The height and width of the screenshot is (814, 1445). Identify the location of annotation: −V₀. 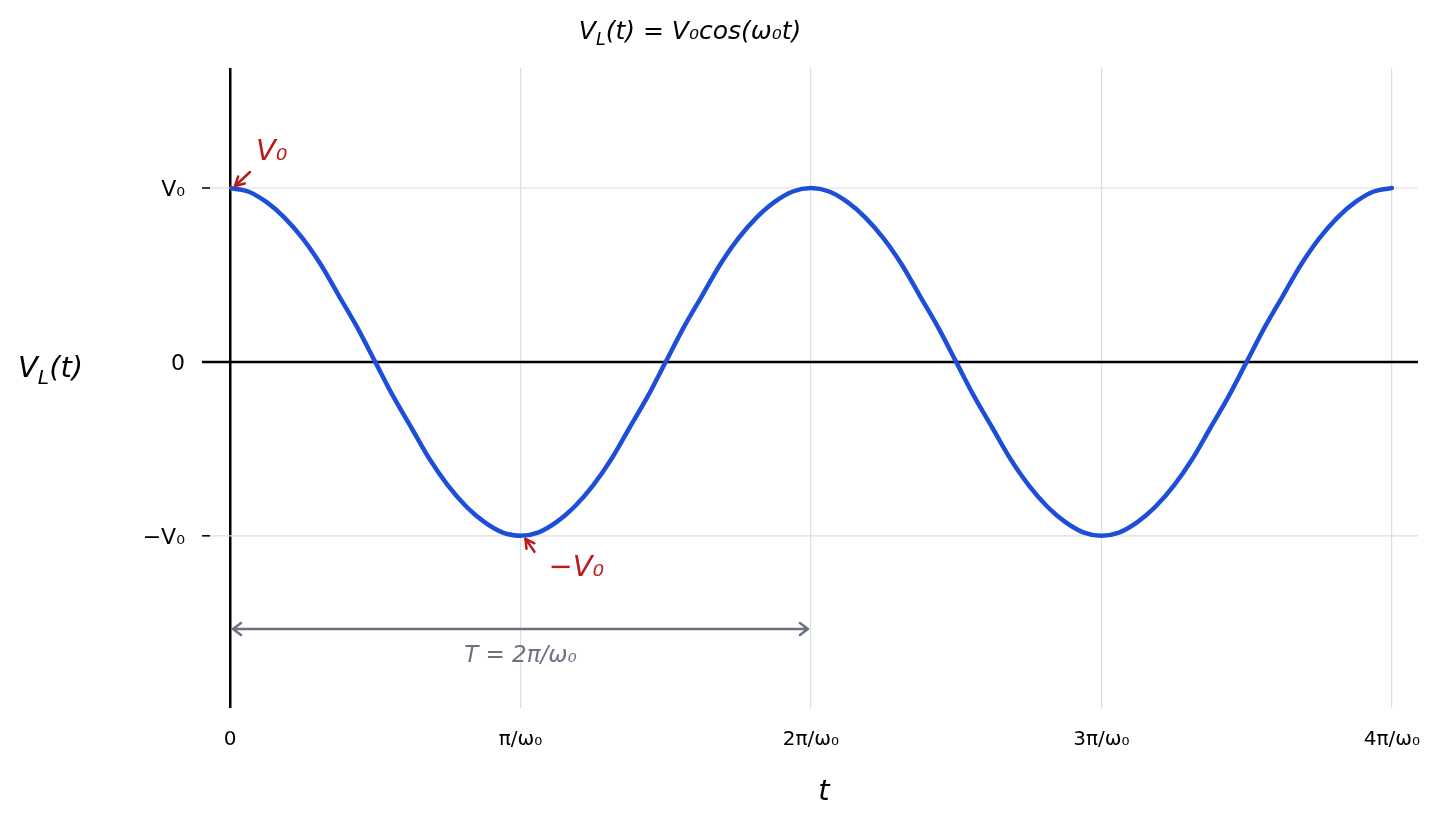
(576, 566).